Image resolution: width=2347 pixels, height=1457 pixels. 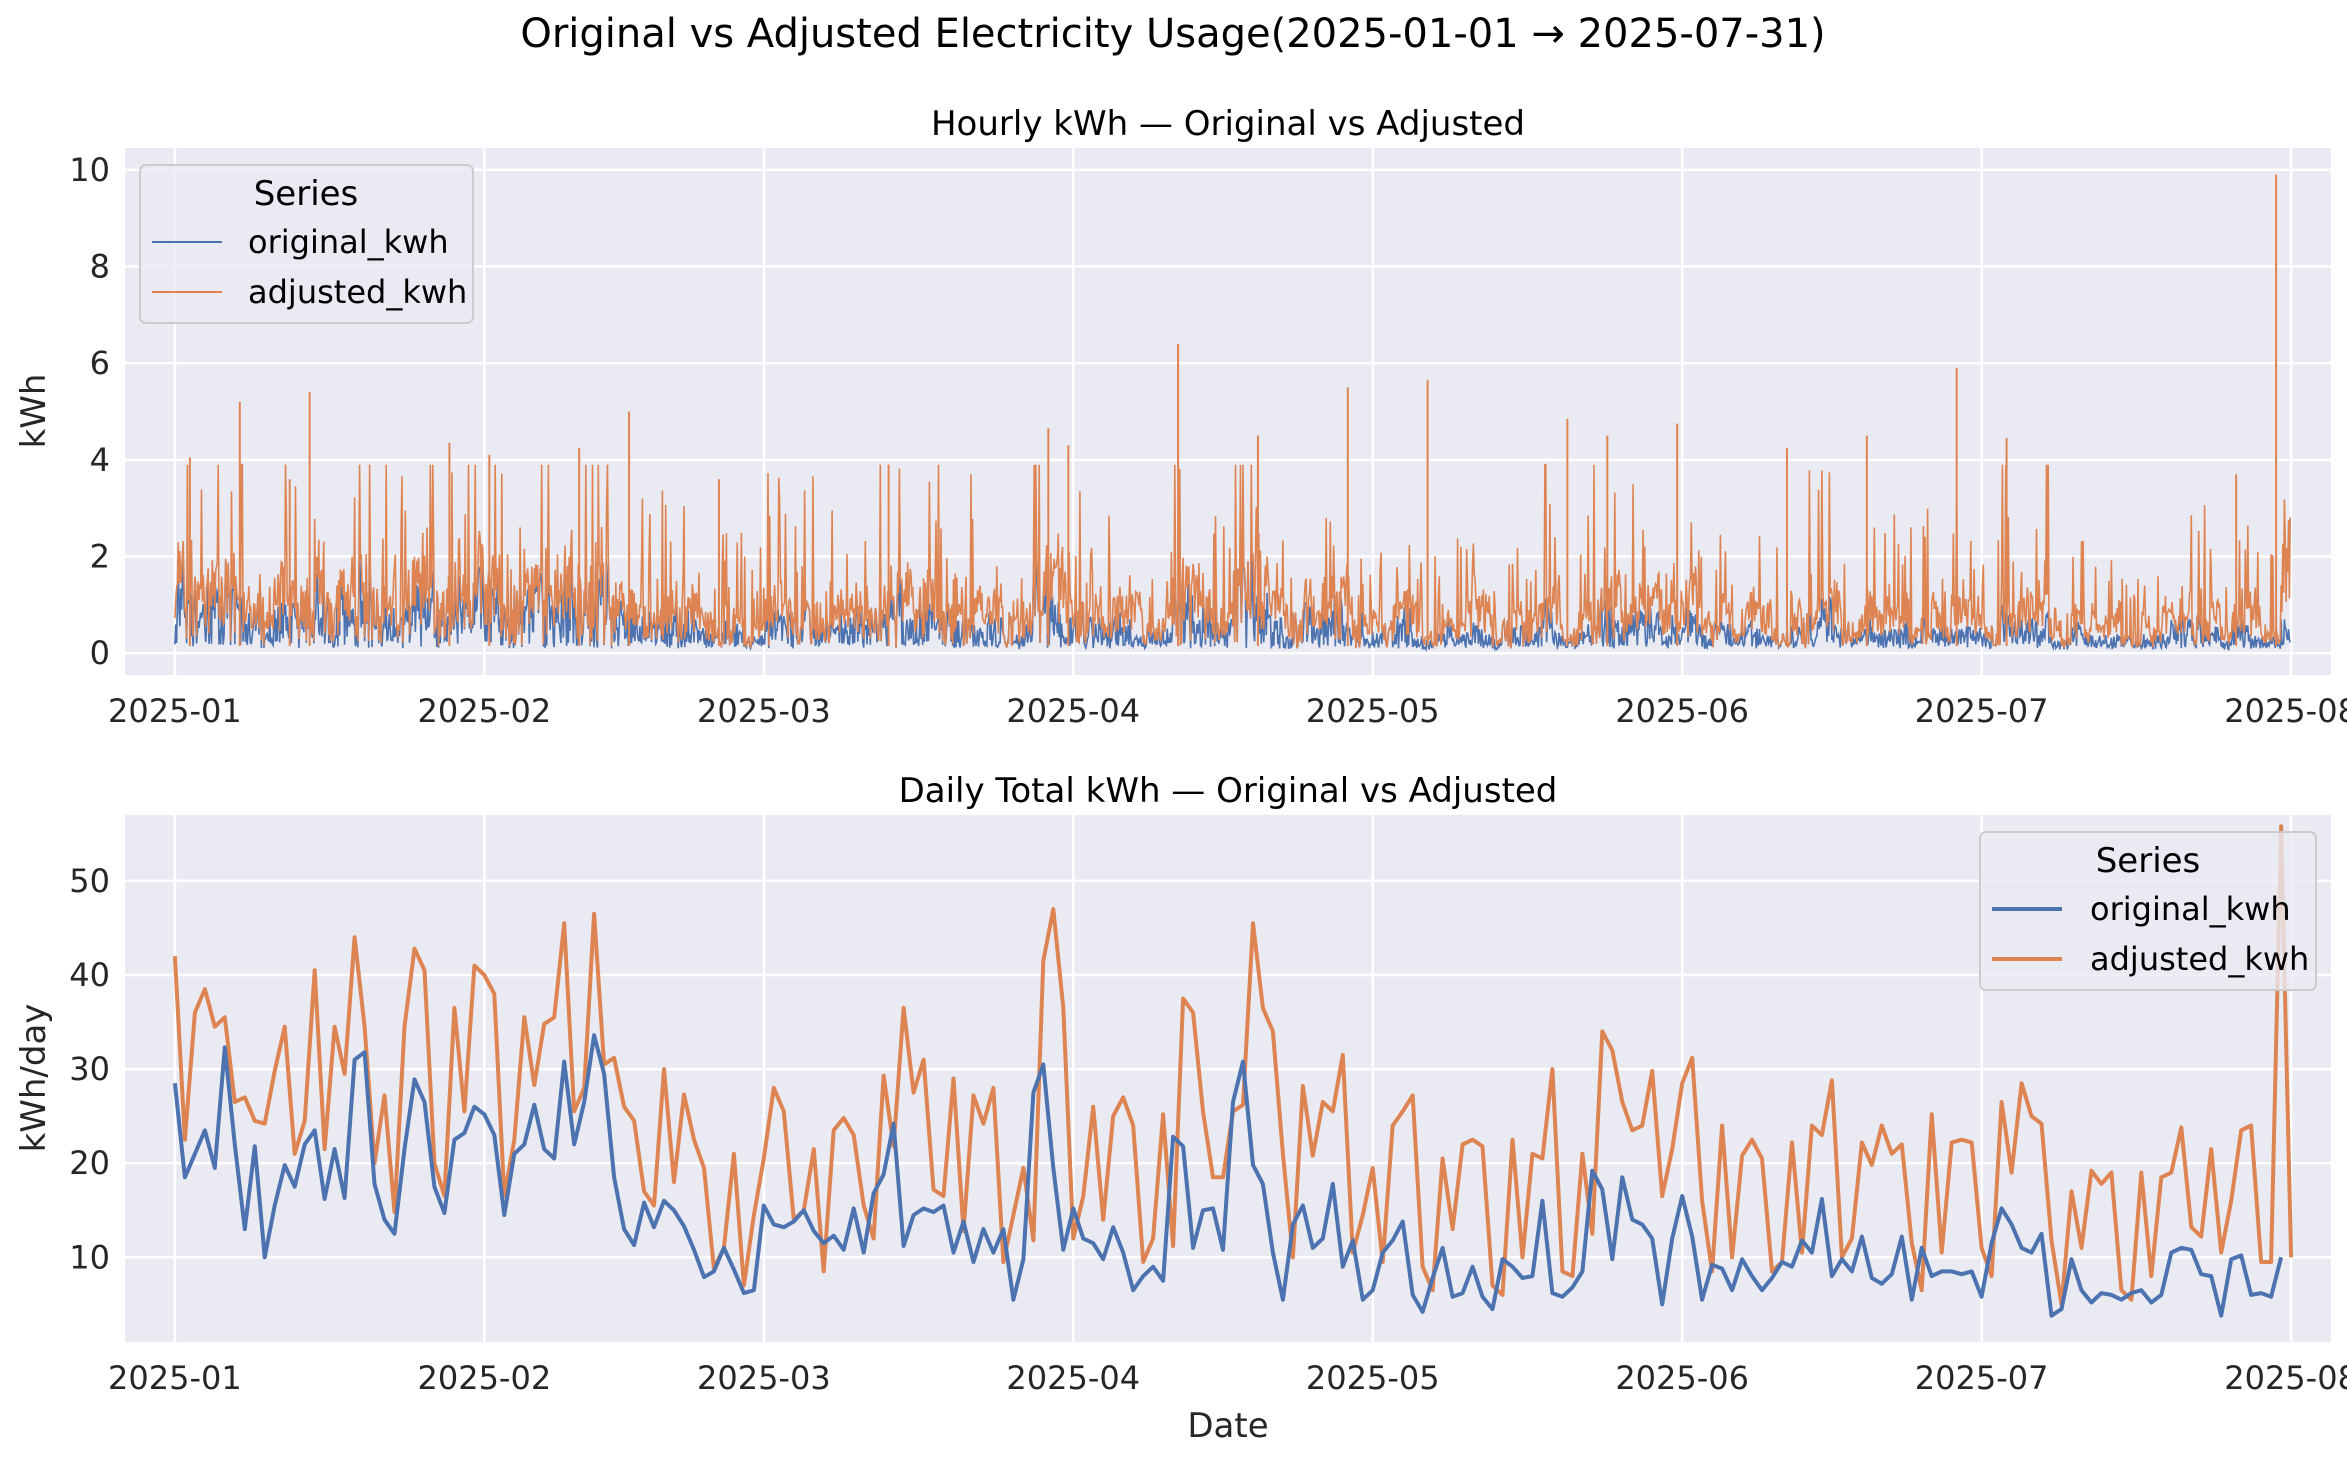 I want to click on hourly-x-tick-label: 2025-07, so click(x=1982, y=711).